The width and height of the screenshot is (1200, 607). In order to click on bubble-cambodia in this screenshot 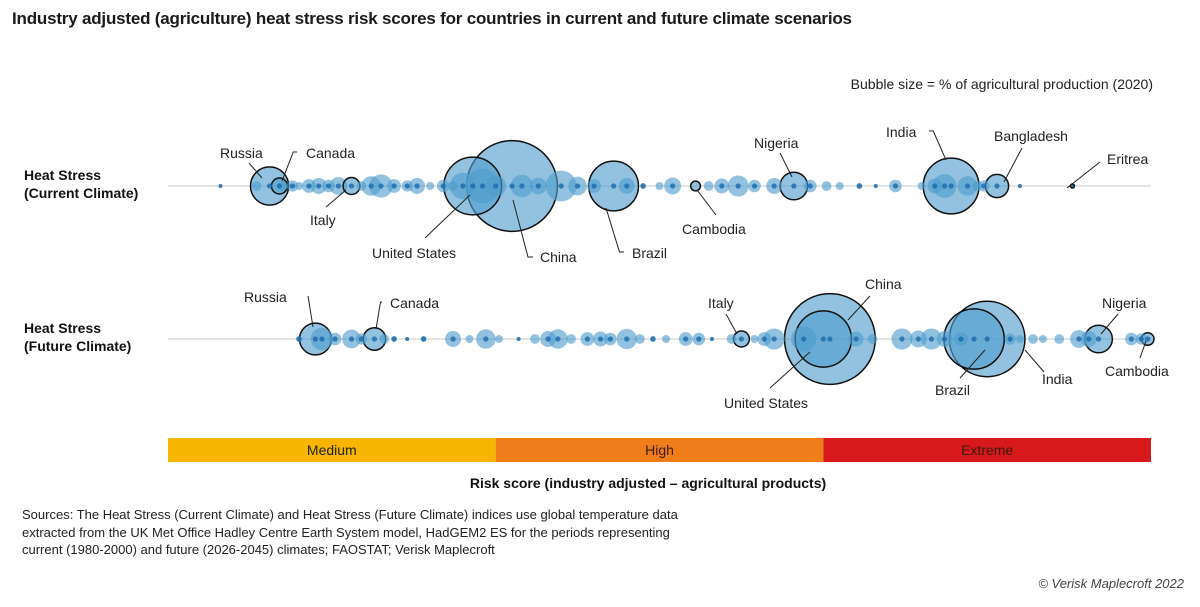, I will do `click(695, 186)`.